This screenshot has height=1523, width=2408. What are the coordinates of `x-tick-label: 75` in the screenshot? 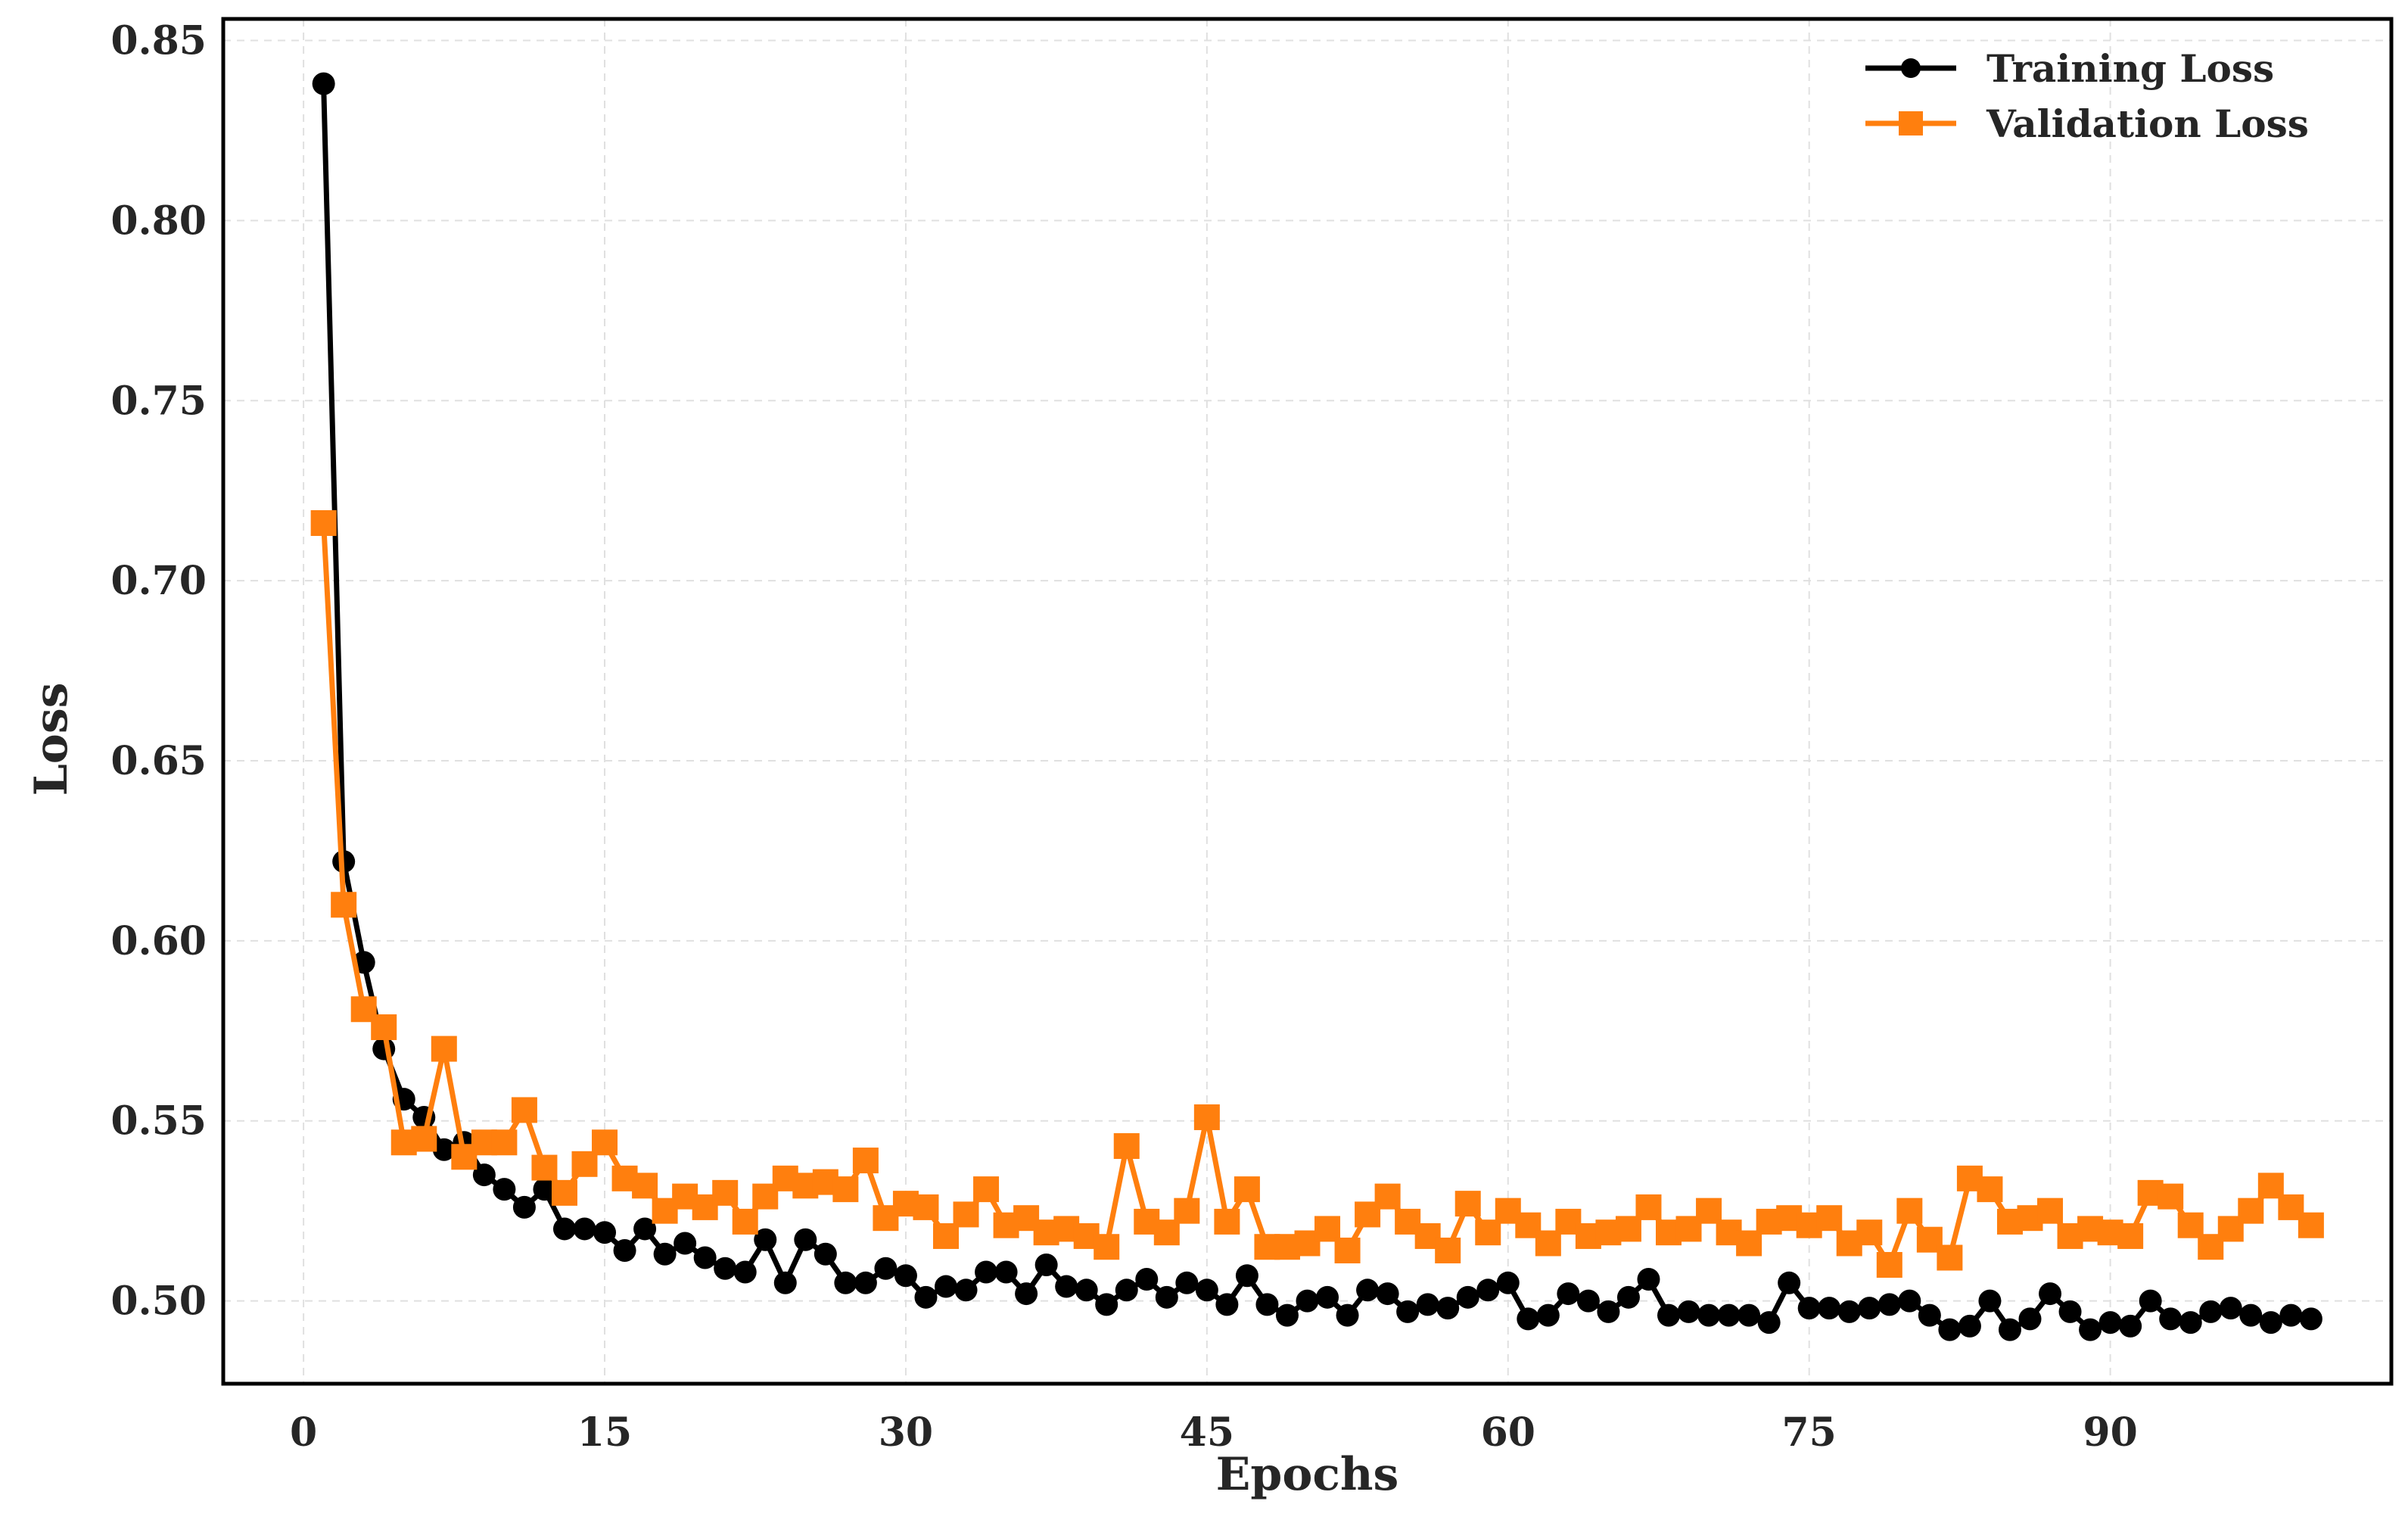 It's located at (1809, 1432).